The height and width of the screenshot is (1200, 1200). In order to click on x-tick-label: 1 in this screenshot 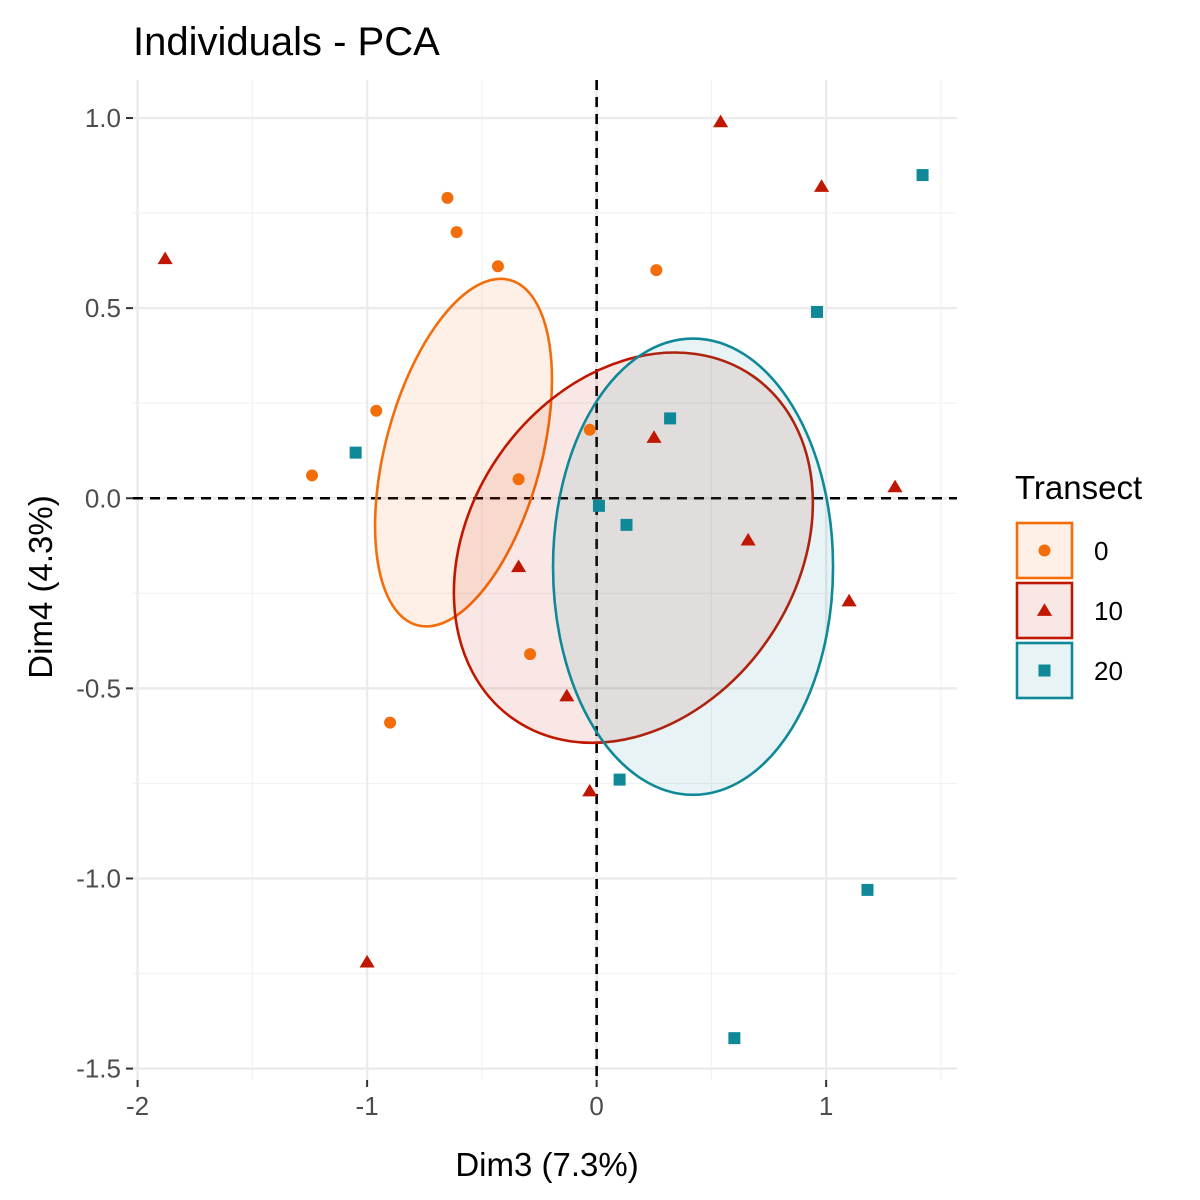, I will do `click(826, 1106)`.